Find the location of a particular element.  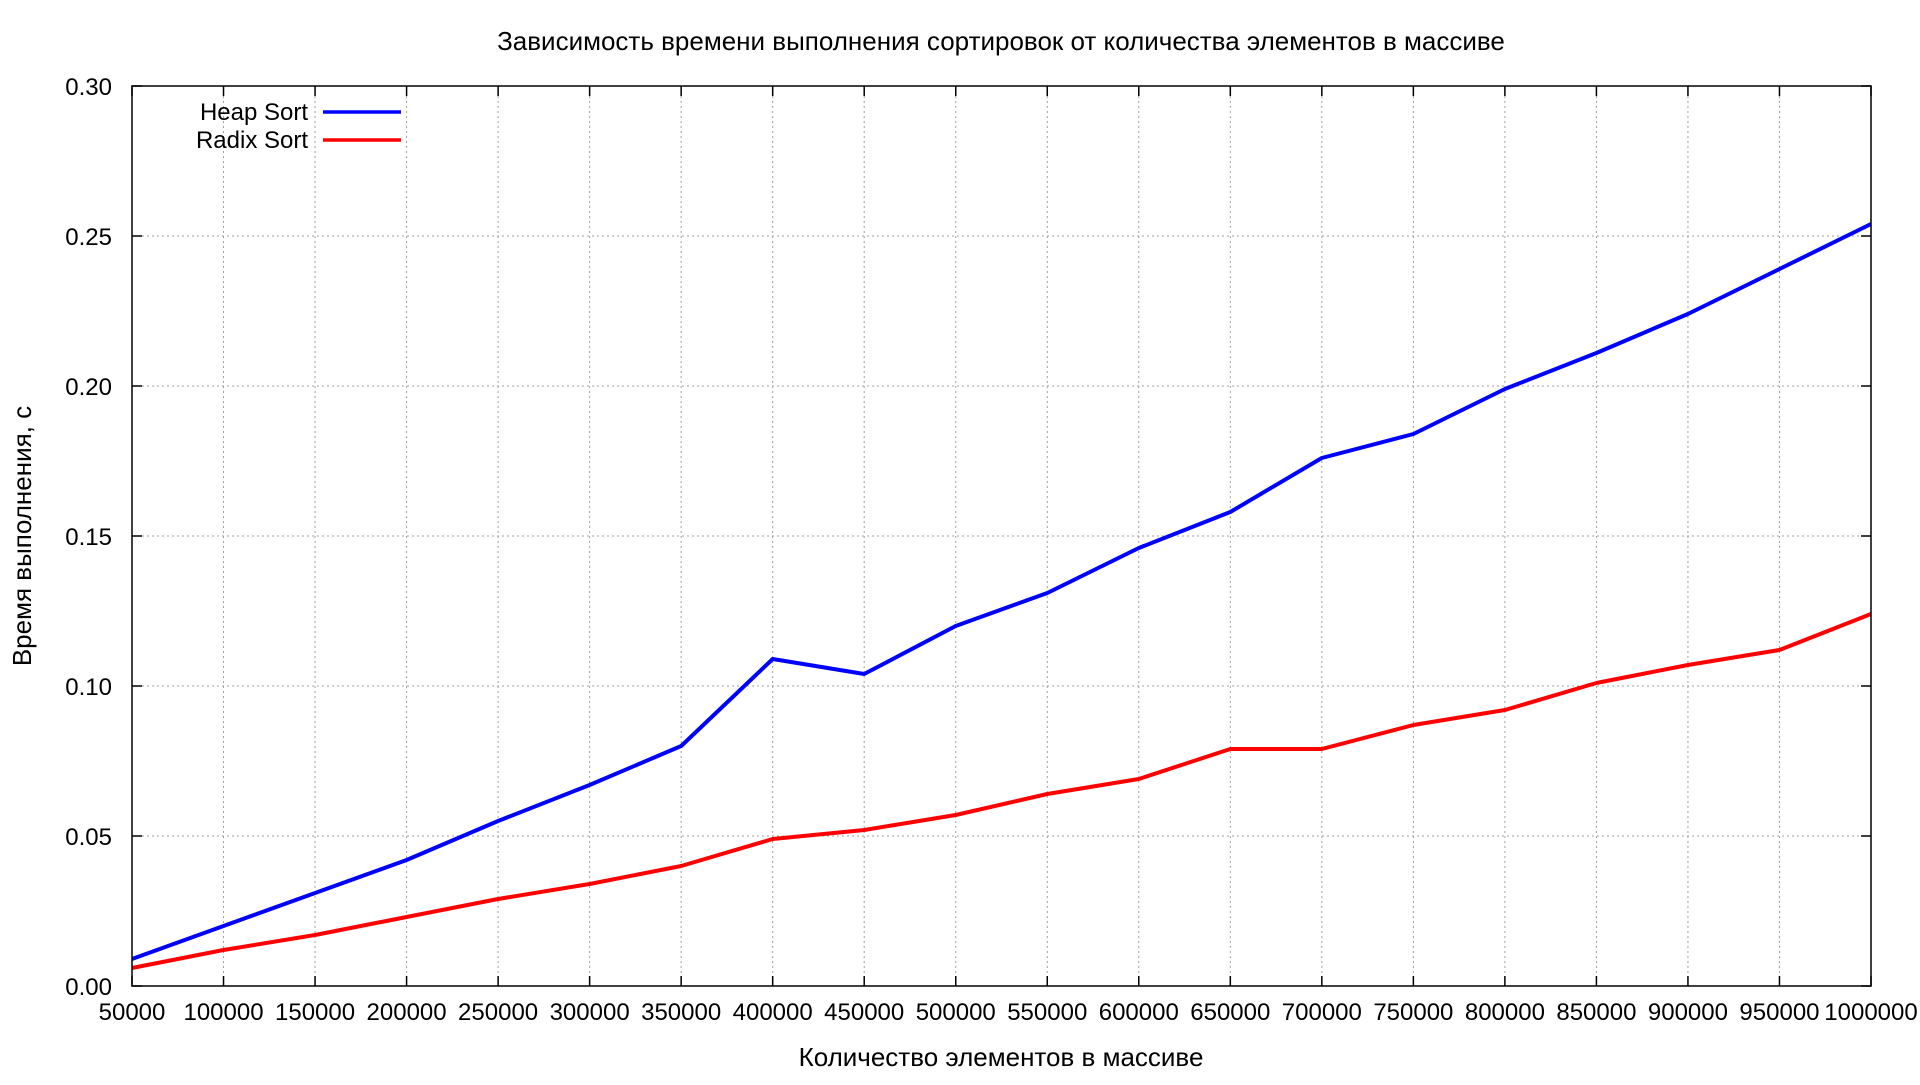

legend-label-radix-sort: Radix Sort is located at coordinates (252, 140).